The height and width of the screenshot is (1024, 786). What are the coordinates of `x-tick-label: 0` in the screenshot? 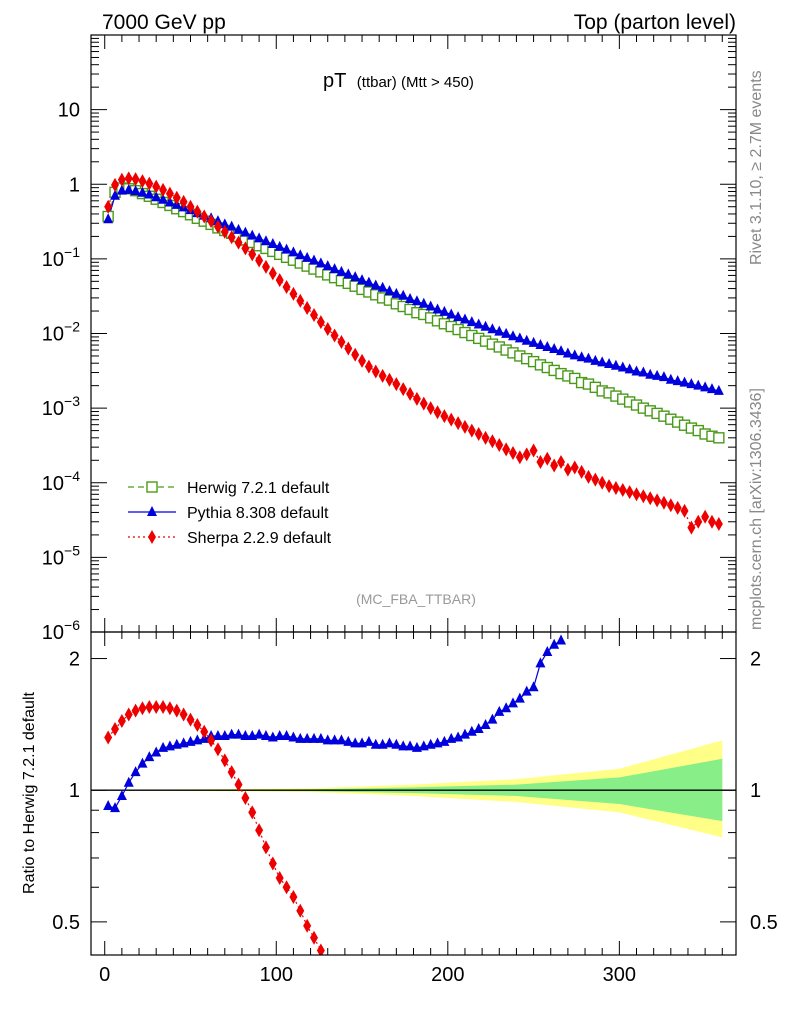 It's located at (104, 975).